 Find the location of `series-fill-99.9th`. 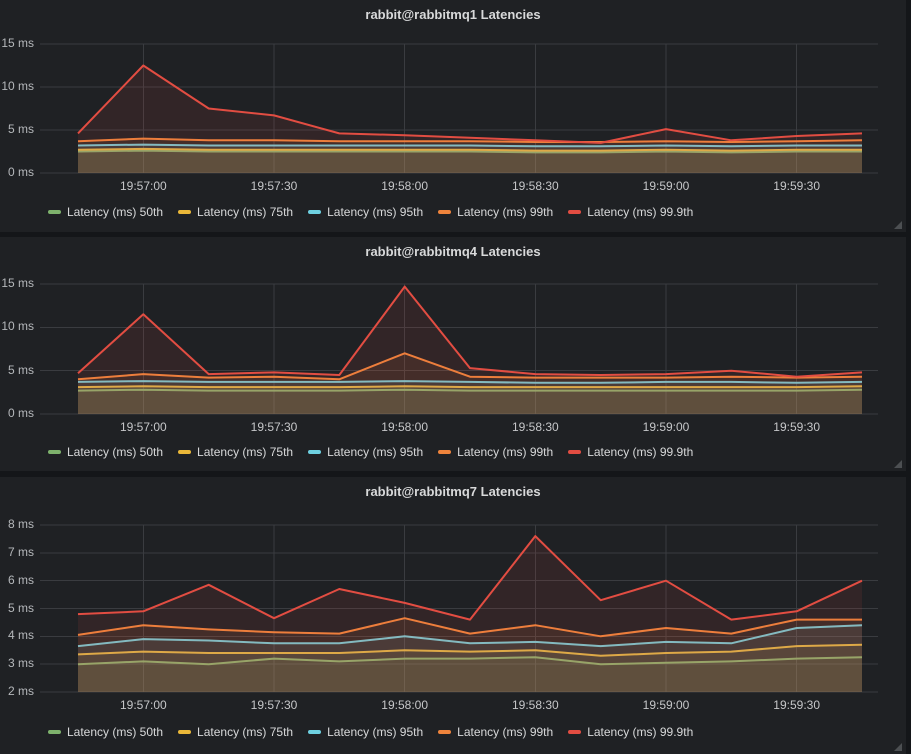

series-fill-99.9th is located at coordinates (470, 119).